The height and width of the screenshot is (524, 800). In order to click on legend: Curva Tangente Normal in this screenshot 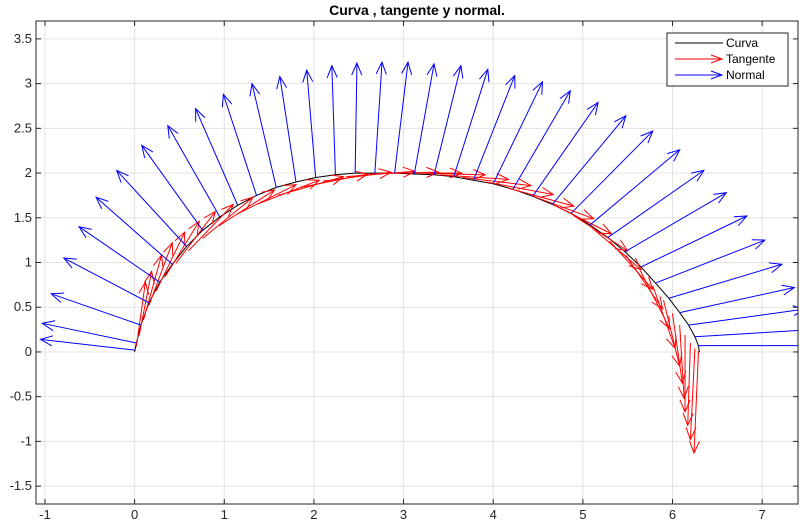, I will do `click(727, 59)`.